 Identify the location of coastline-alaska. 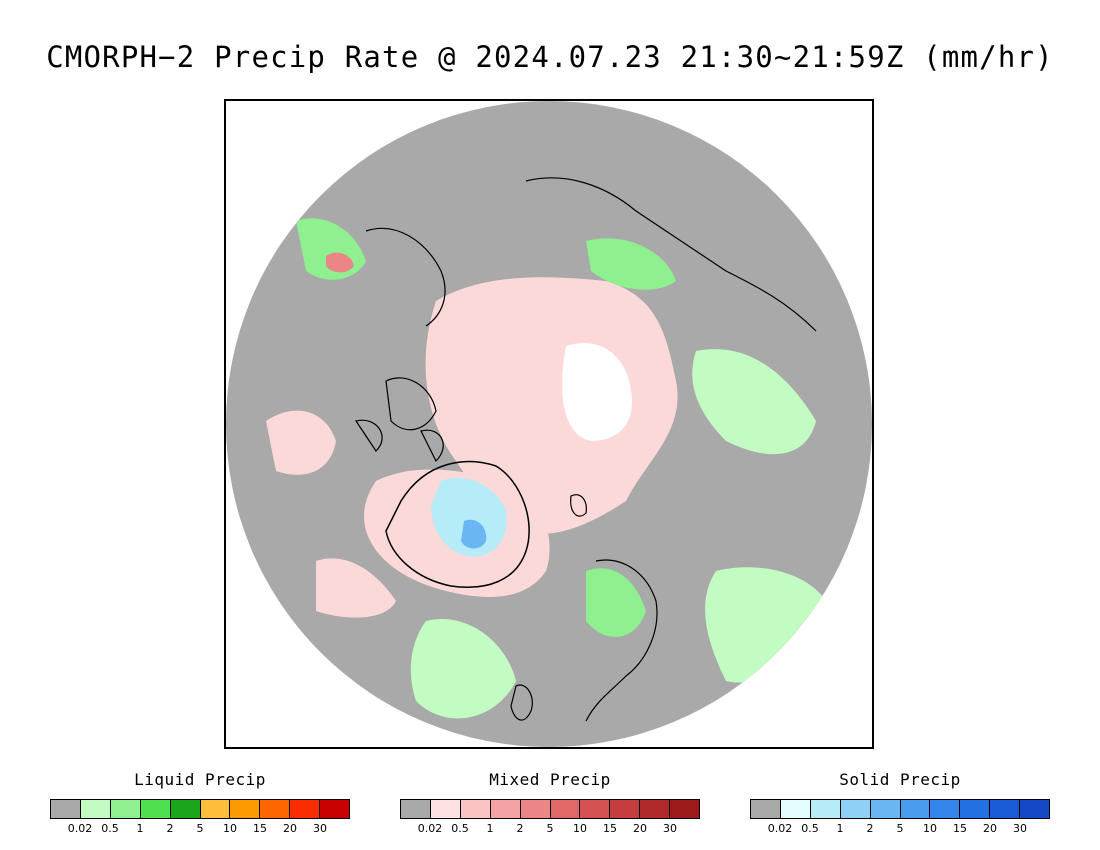
(405, 277).